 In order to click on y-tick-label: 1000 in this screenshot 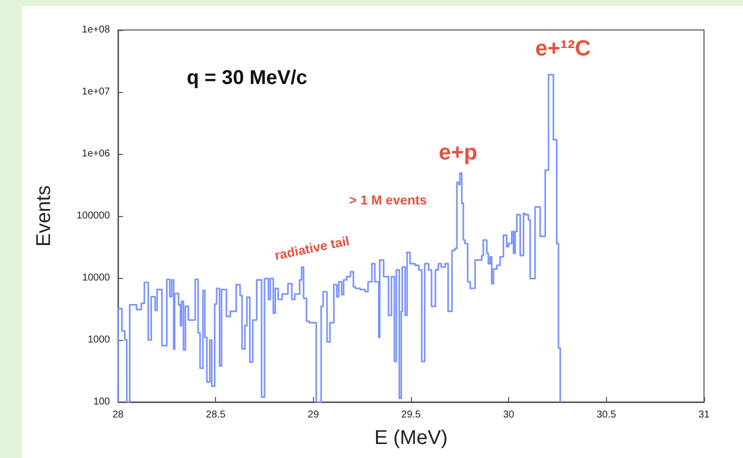, I will do `click(99, 340)`.